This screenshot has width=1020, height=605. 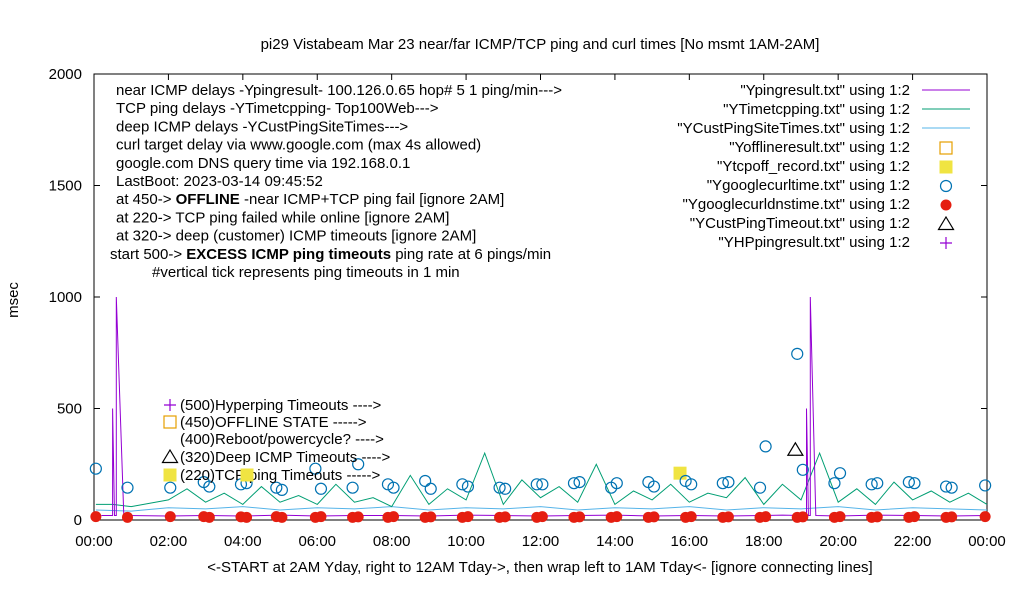 What do you see at coordinates (282, 439) in the screenshot?
I see `marker-key-label: (400)Reboot/powercycle? ---->` at bounding box center [282, 439].